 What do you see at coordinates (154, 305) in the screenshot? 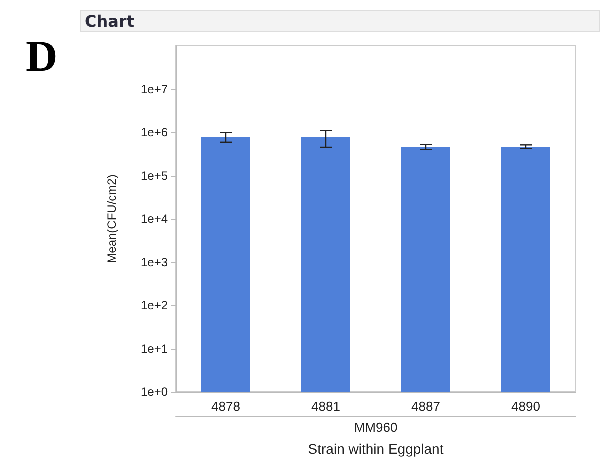
I see `y-tick-label: 1e+2` at bounding box center [154, 305].